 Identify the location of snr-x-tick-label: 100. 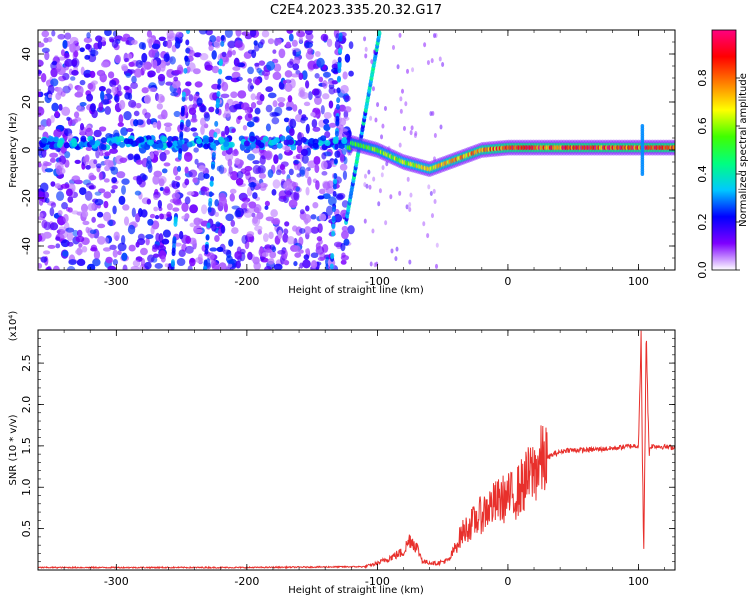
(638, 581).